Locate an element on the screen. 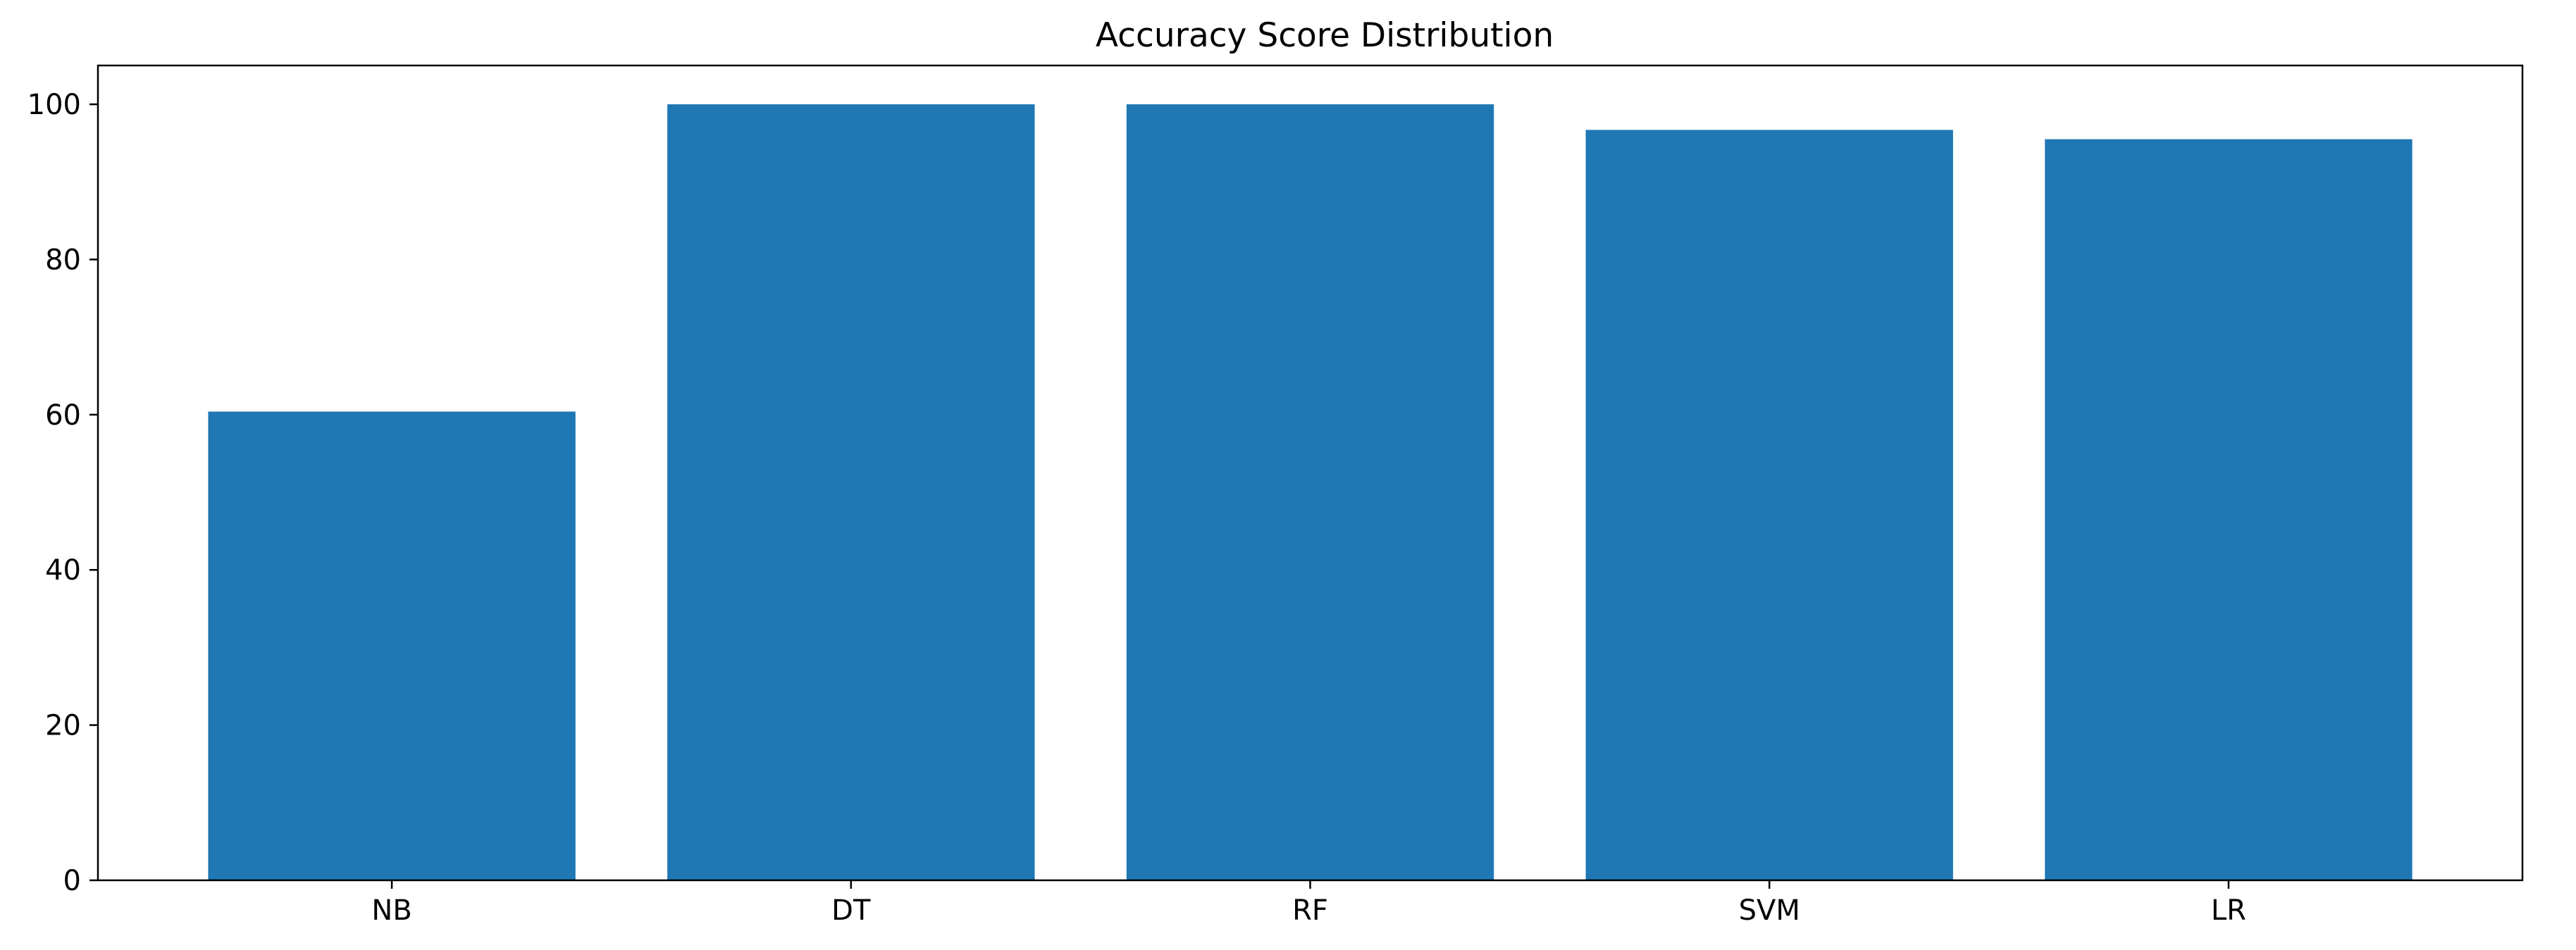 This screenshot has height=950, width=2576. chart-title: Accuracy Score Distribution is located at coordinates (1325, 35).